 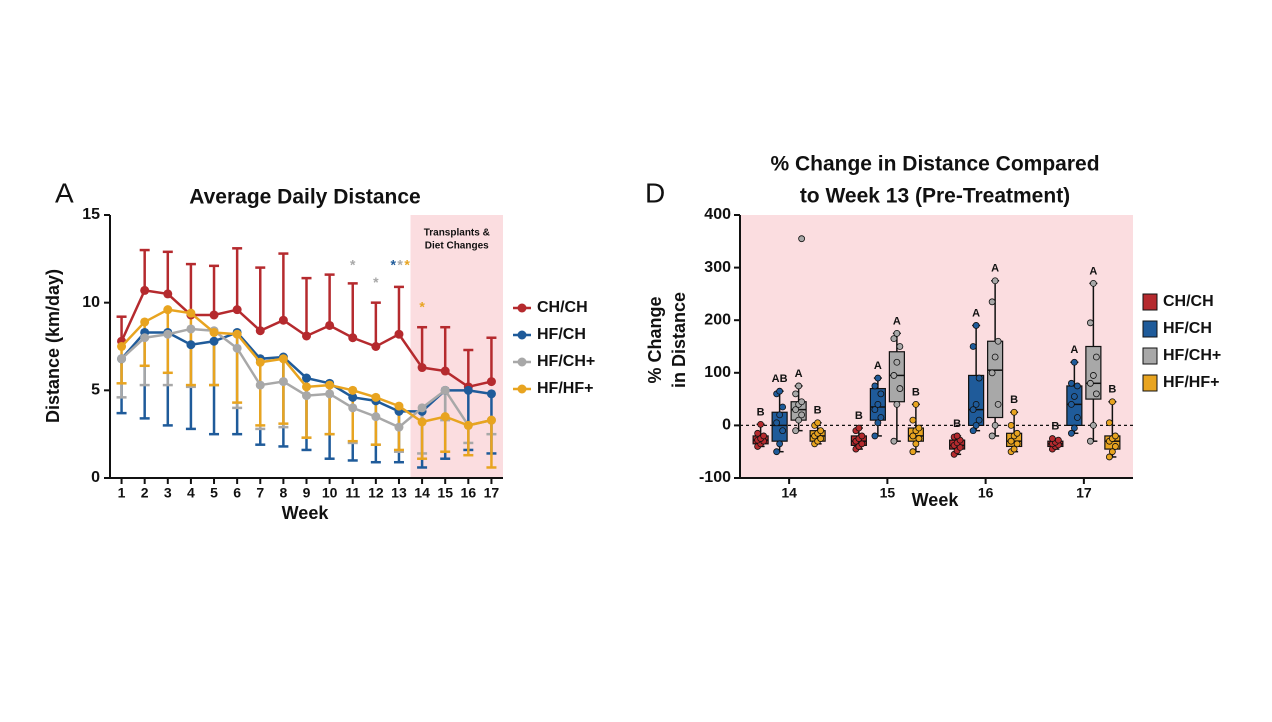 I want to click on x-tick-label: 12, so click(x=376, y=493).